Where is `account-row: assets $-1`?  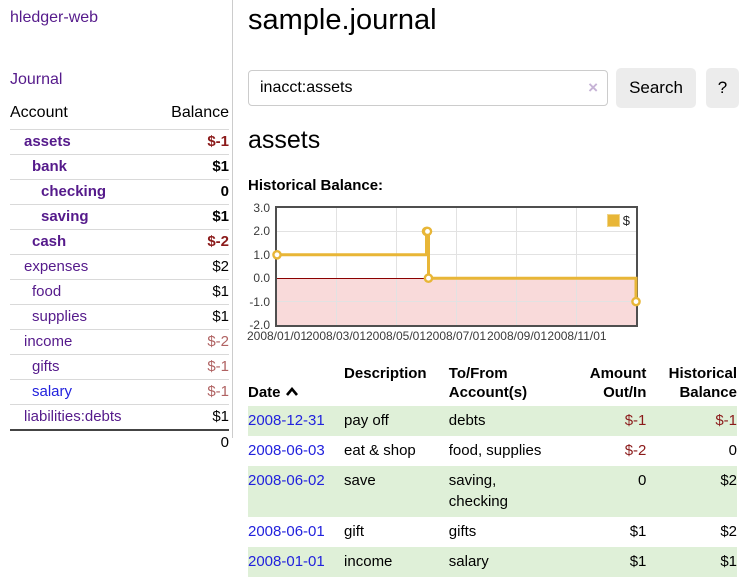
account-row: assets $-1 is located at coordinates (119, 142).